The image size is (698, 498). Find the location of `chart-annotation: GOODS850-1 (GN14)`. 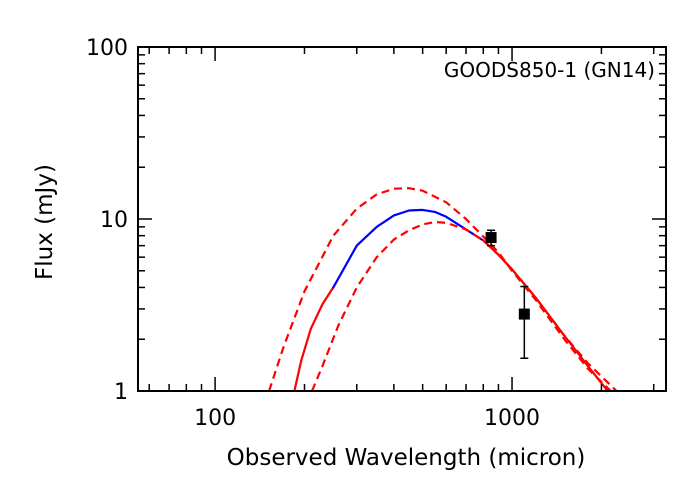

chart-annotation: GOODS850-1 (GN14) is located at coordinates (549, 70).